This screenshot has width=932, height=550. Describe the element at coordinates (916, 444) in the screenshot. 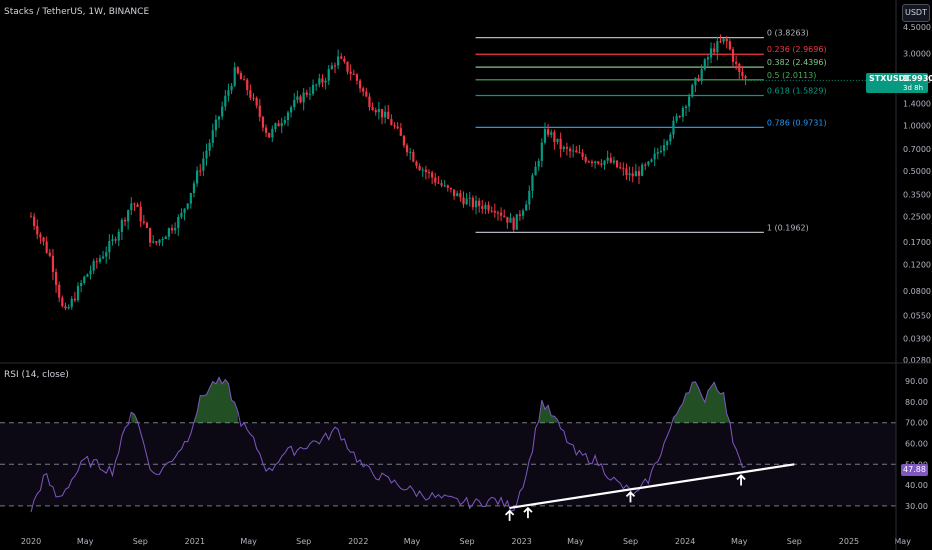

I see `rsi-tick-label: 60.00` at that location.